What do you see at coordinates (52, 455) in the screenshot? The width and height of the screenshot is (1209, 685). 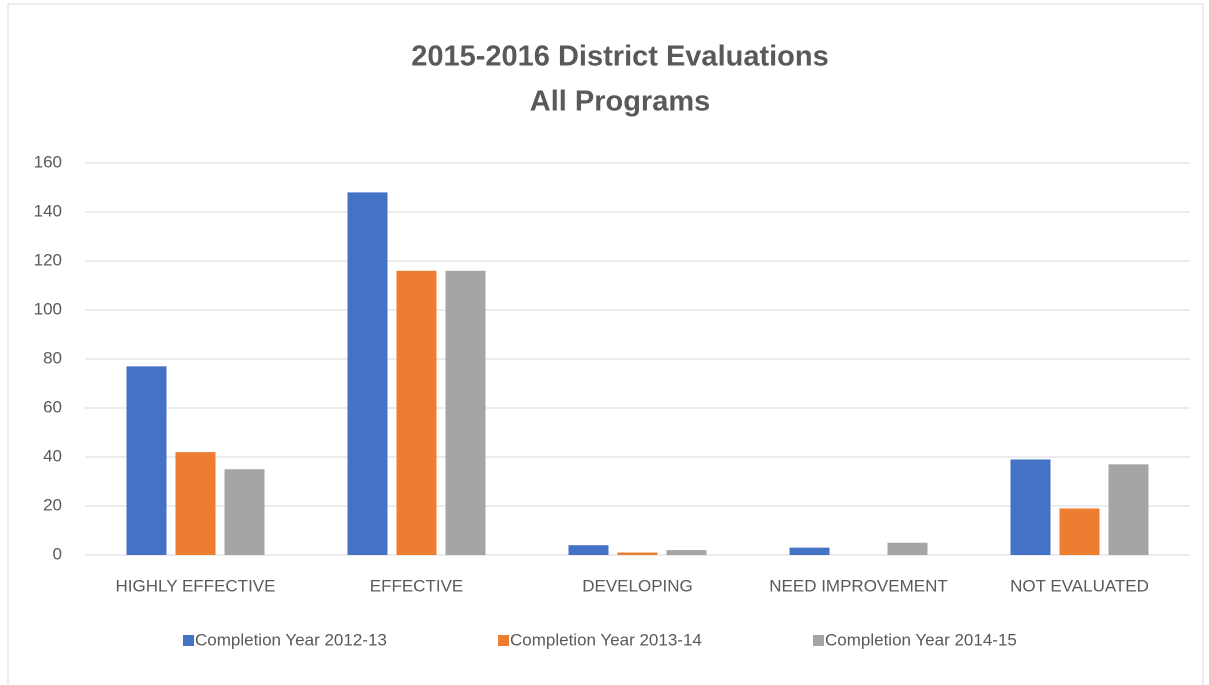 I see `y-tick-label: 40` at bounding box center [52, 455].